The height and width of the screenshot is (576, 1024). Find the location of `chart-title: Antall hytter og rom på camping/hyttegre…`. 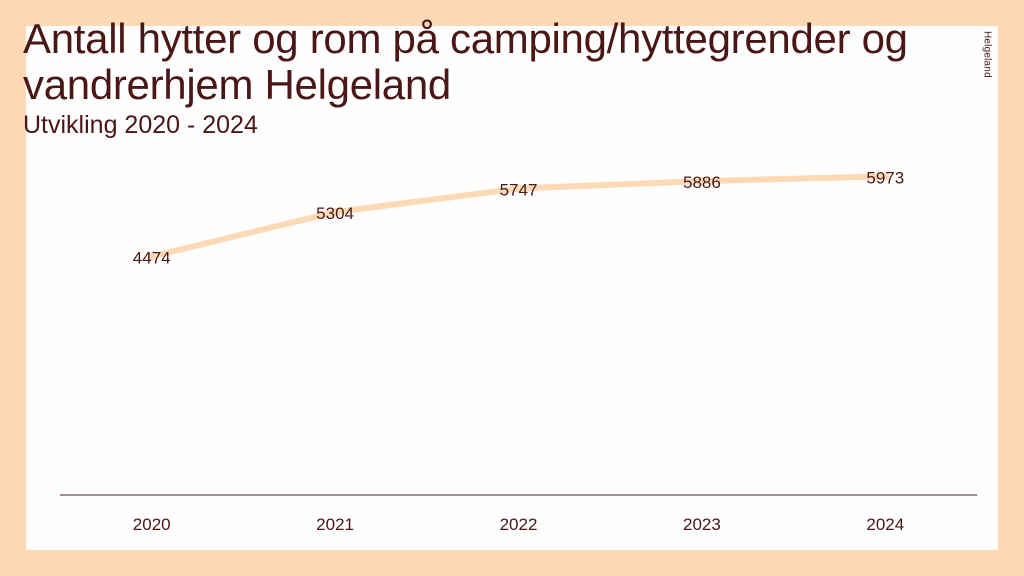

chart-title: Antall hytter og rom på camping/hyttegre… is located at coordinates (465, 61).